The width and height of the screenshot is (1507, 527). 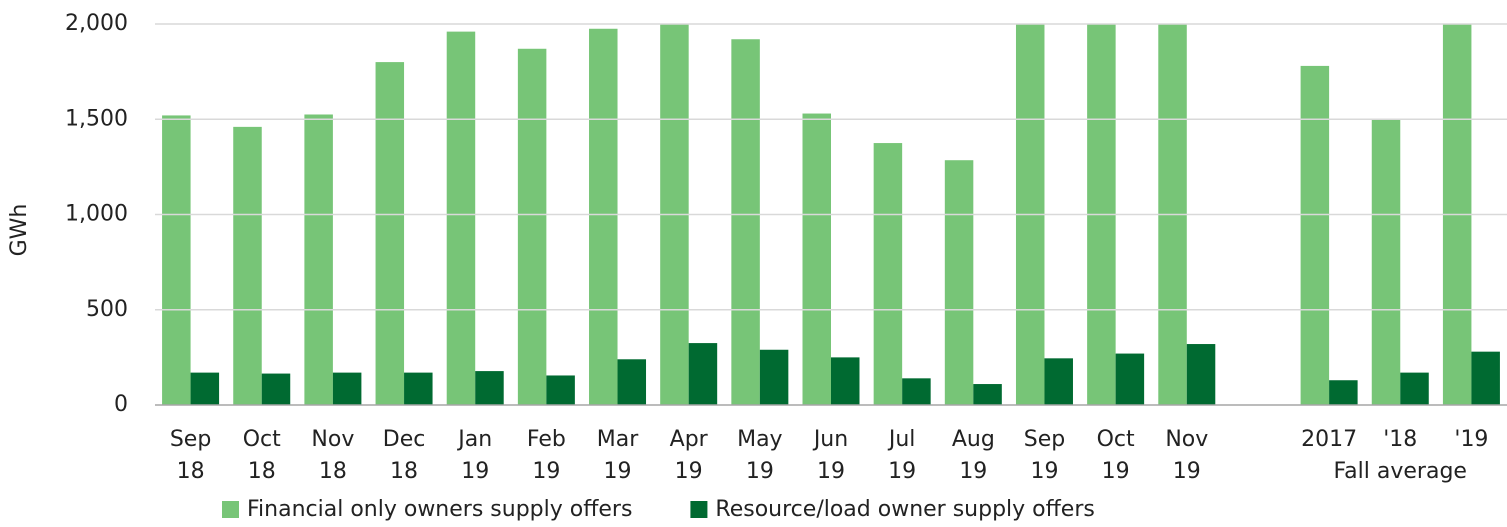 What do you see at coordinates (689, 439) in the screenshot?
I see `x-tick-label: Apr` at bounding box center [689, 439].